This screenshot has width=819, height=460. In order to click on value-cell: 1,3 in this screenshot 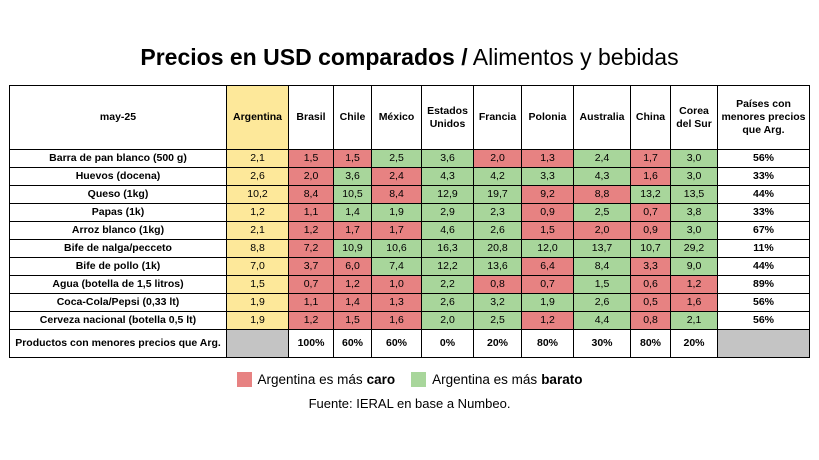, I will do `click(547, 158)`.